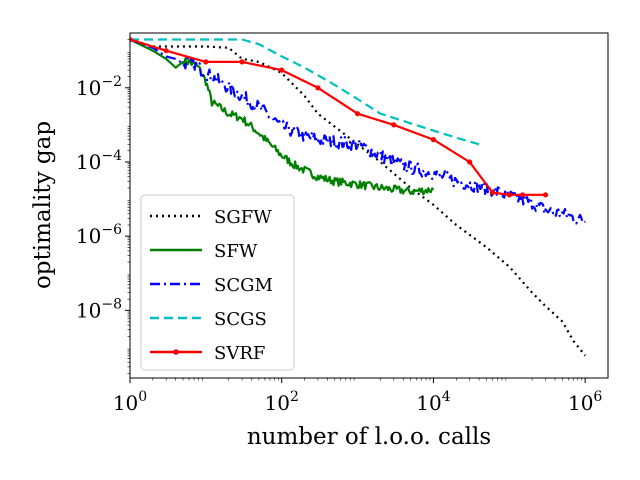 The width and height of the screenshot is (640, 480). I want to click on legend-label-scgs: SCGS, so click(240, 319).